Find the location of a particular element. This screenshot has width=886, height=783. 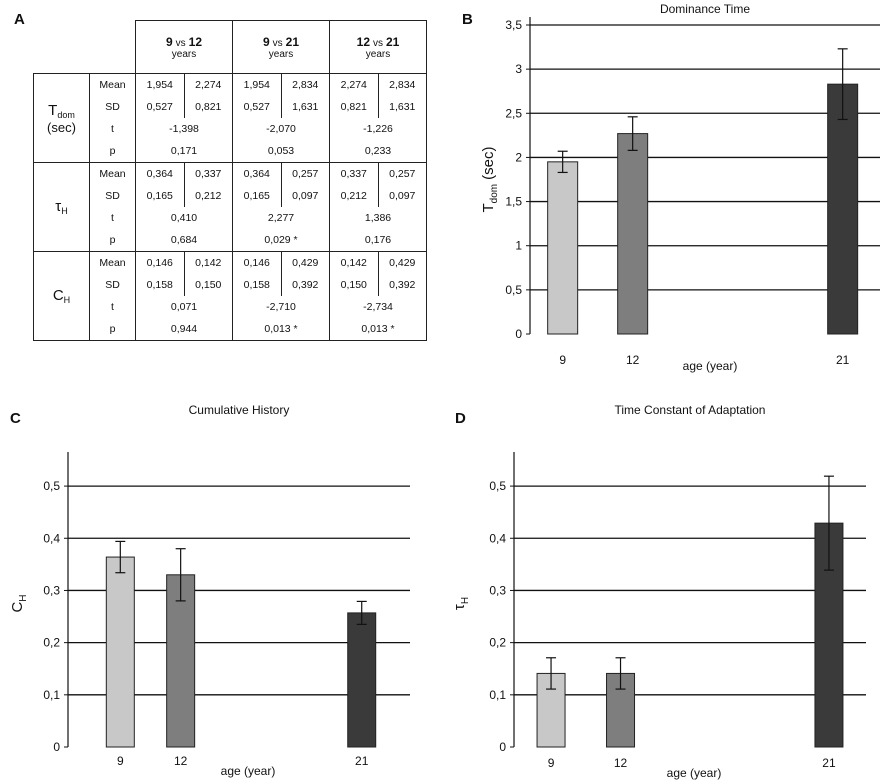

y-tick-label: 2,5 is located at coordinates (513, 113).